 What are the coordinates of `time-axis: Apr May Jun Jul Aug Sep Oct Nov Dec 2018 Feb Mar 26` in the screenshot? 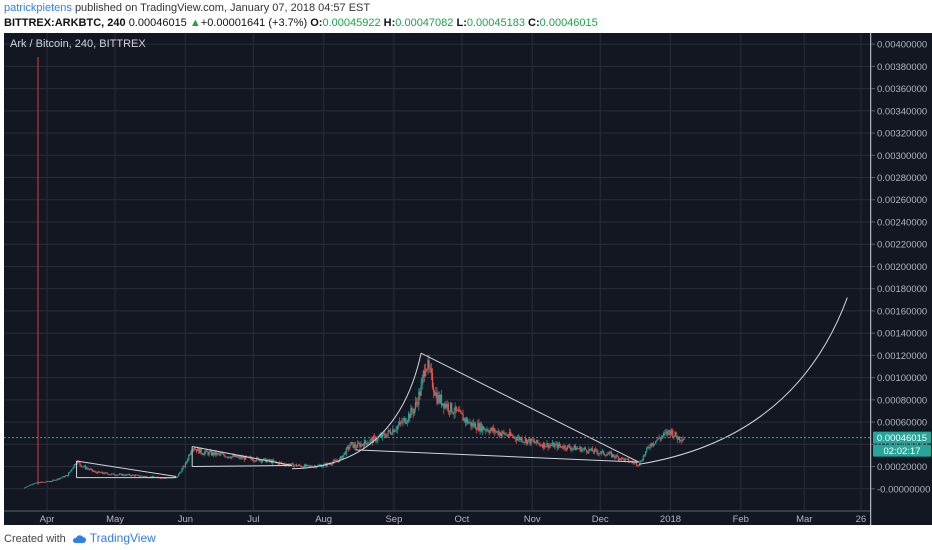 It's located at (437, 517).